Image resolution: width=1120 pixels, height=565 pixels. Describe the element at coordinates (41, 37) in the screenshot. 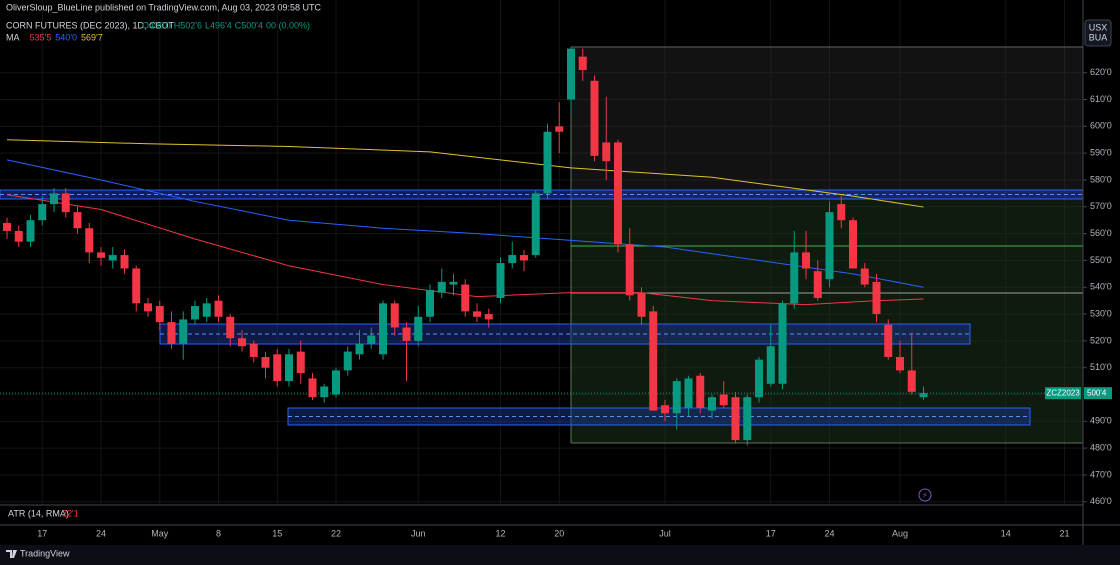

I see `ma-value: 535'5` at that location.